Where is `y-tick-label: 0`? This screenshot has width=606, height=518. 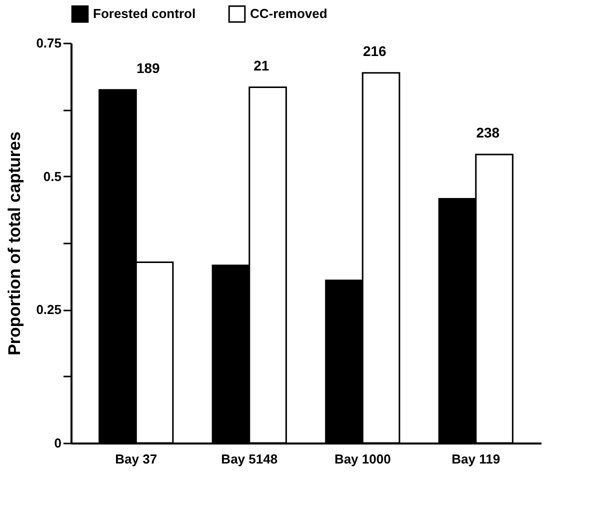 y-tick-label: 0 is located at coordinates (58, 443).